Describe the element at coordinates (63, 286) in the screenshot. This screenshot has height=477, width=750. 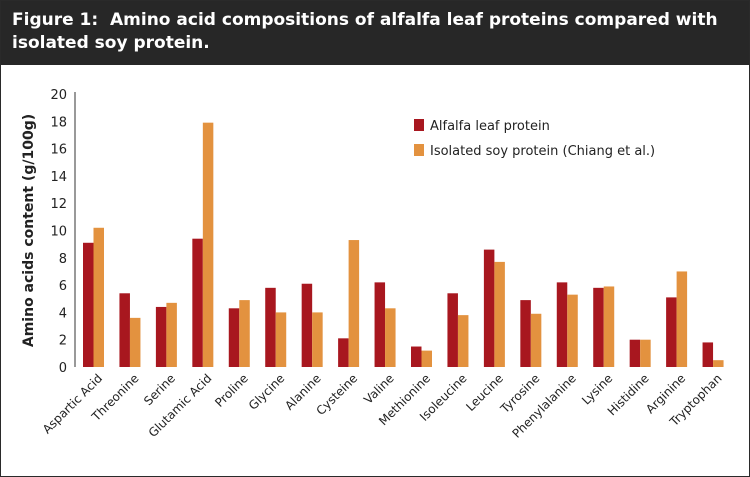
I see `y-tick-label: 6` at that location.